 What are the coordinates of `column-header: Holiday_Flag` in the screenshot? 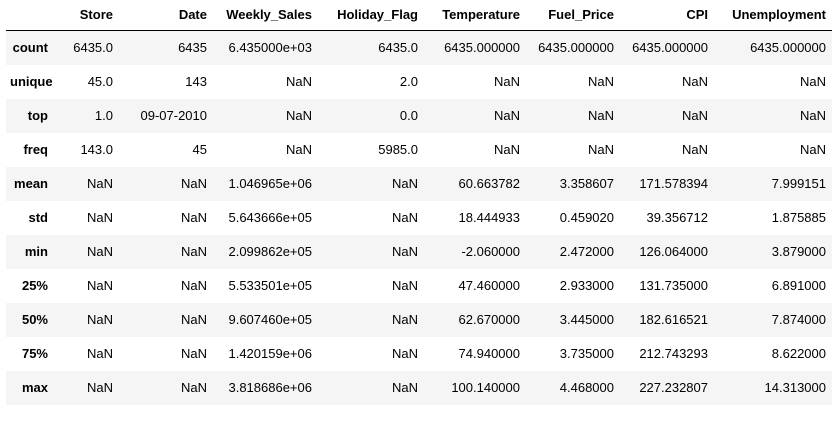 It's located at (371, 15).